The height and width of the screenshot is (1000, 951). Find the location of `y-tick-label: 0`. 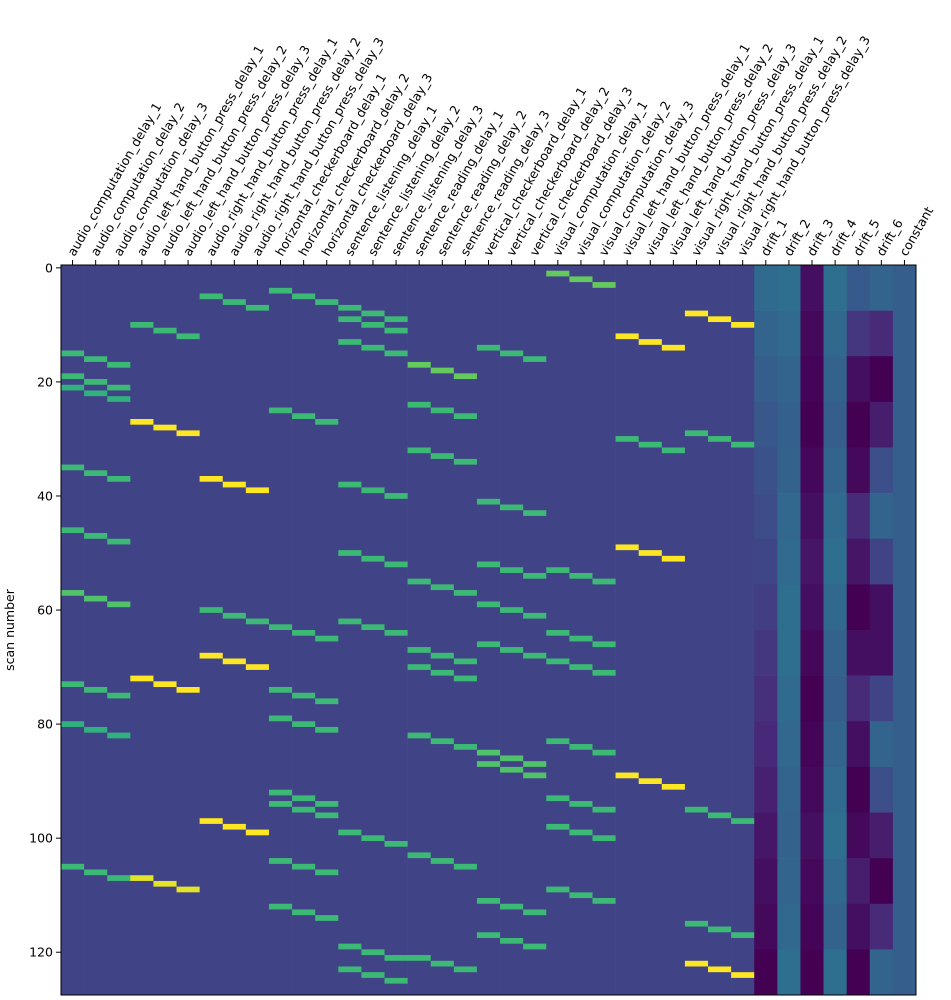

y-tick-label: 0 is located at coordinates (49, 267).